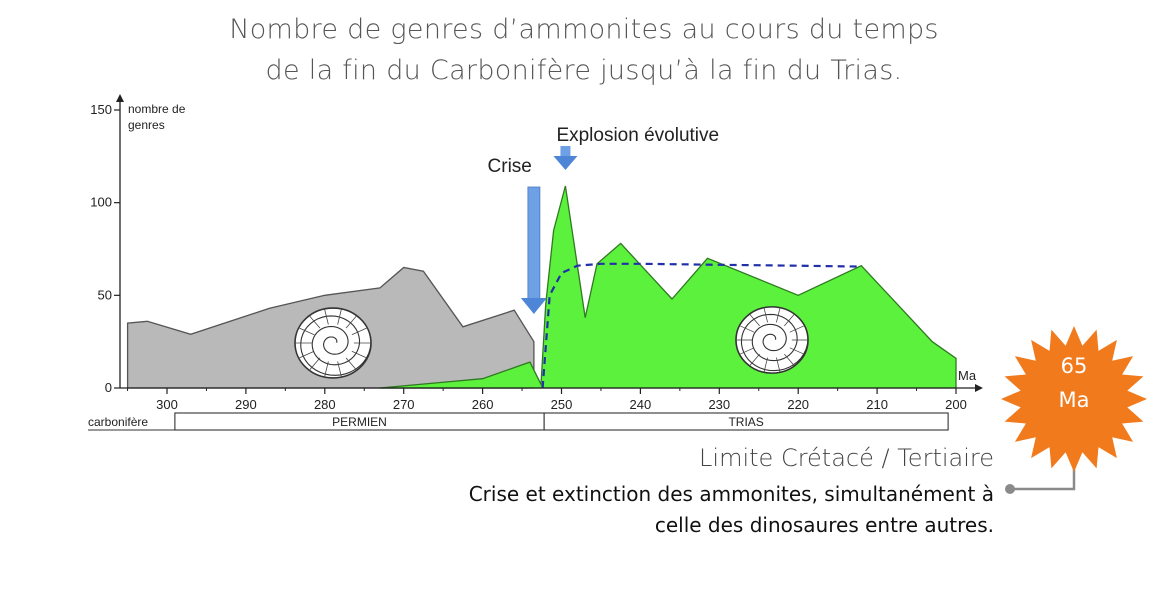 The height and width of the screenshot is (607, 1149). I want to click on explosion-arrow-head, so click(565, 163).